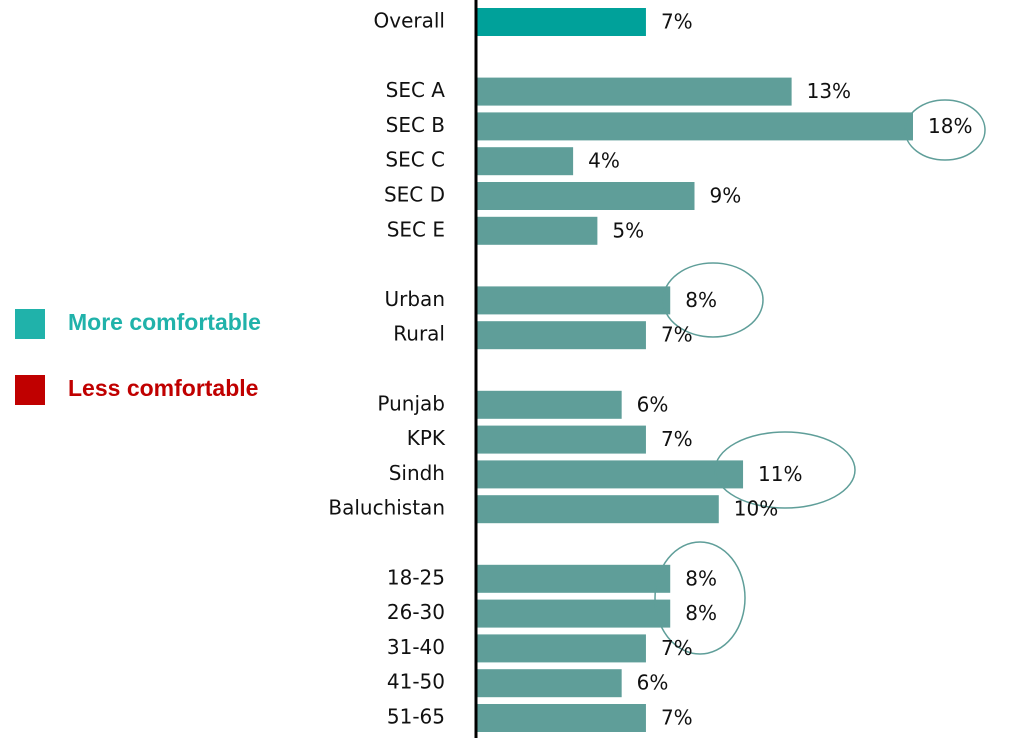 Image resolution: width=1010 pixels, height=738 pixels. Describe the element at coordinates (411, 403) in the screenshot. I see `y-tick-label: Punjab` at that location.